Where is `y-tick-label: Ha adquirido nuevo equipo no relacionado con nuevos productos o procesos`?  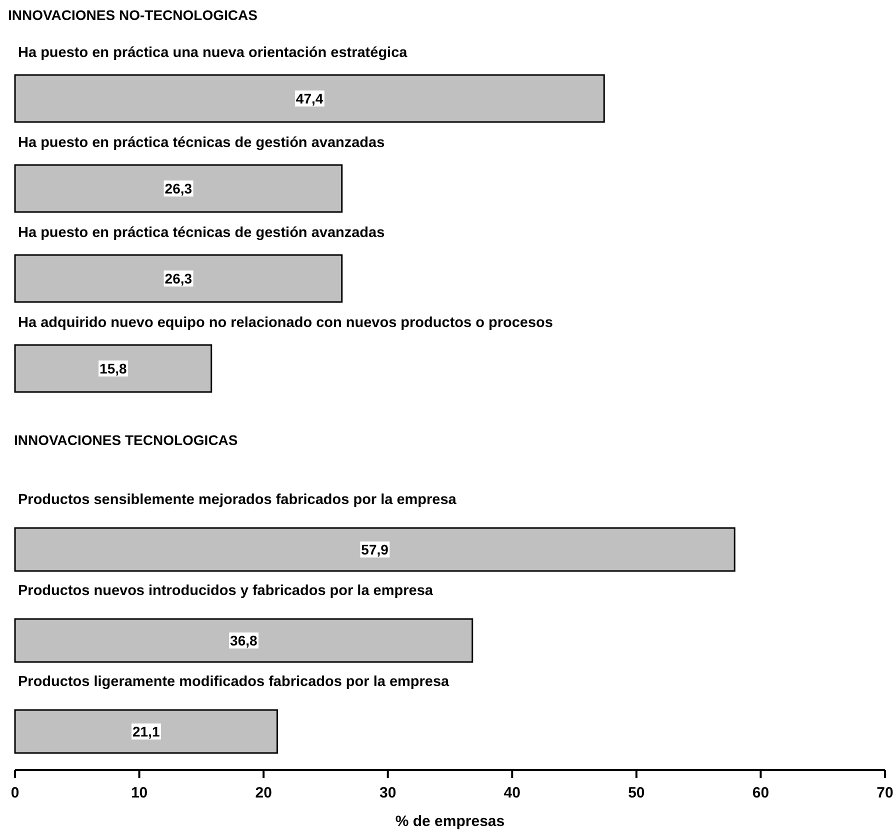 y-tick-label: Ha adquirido nuevo equipo no relacionado con nuevos productos o procesos is located at coordinates (285, 323).